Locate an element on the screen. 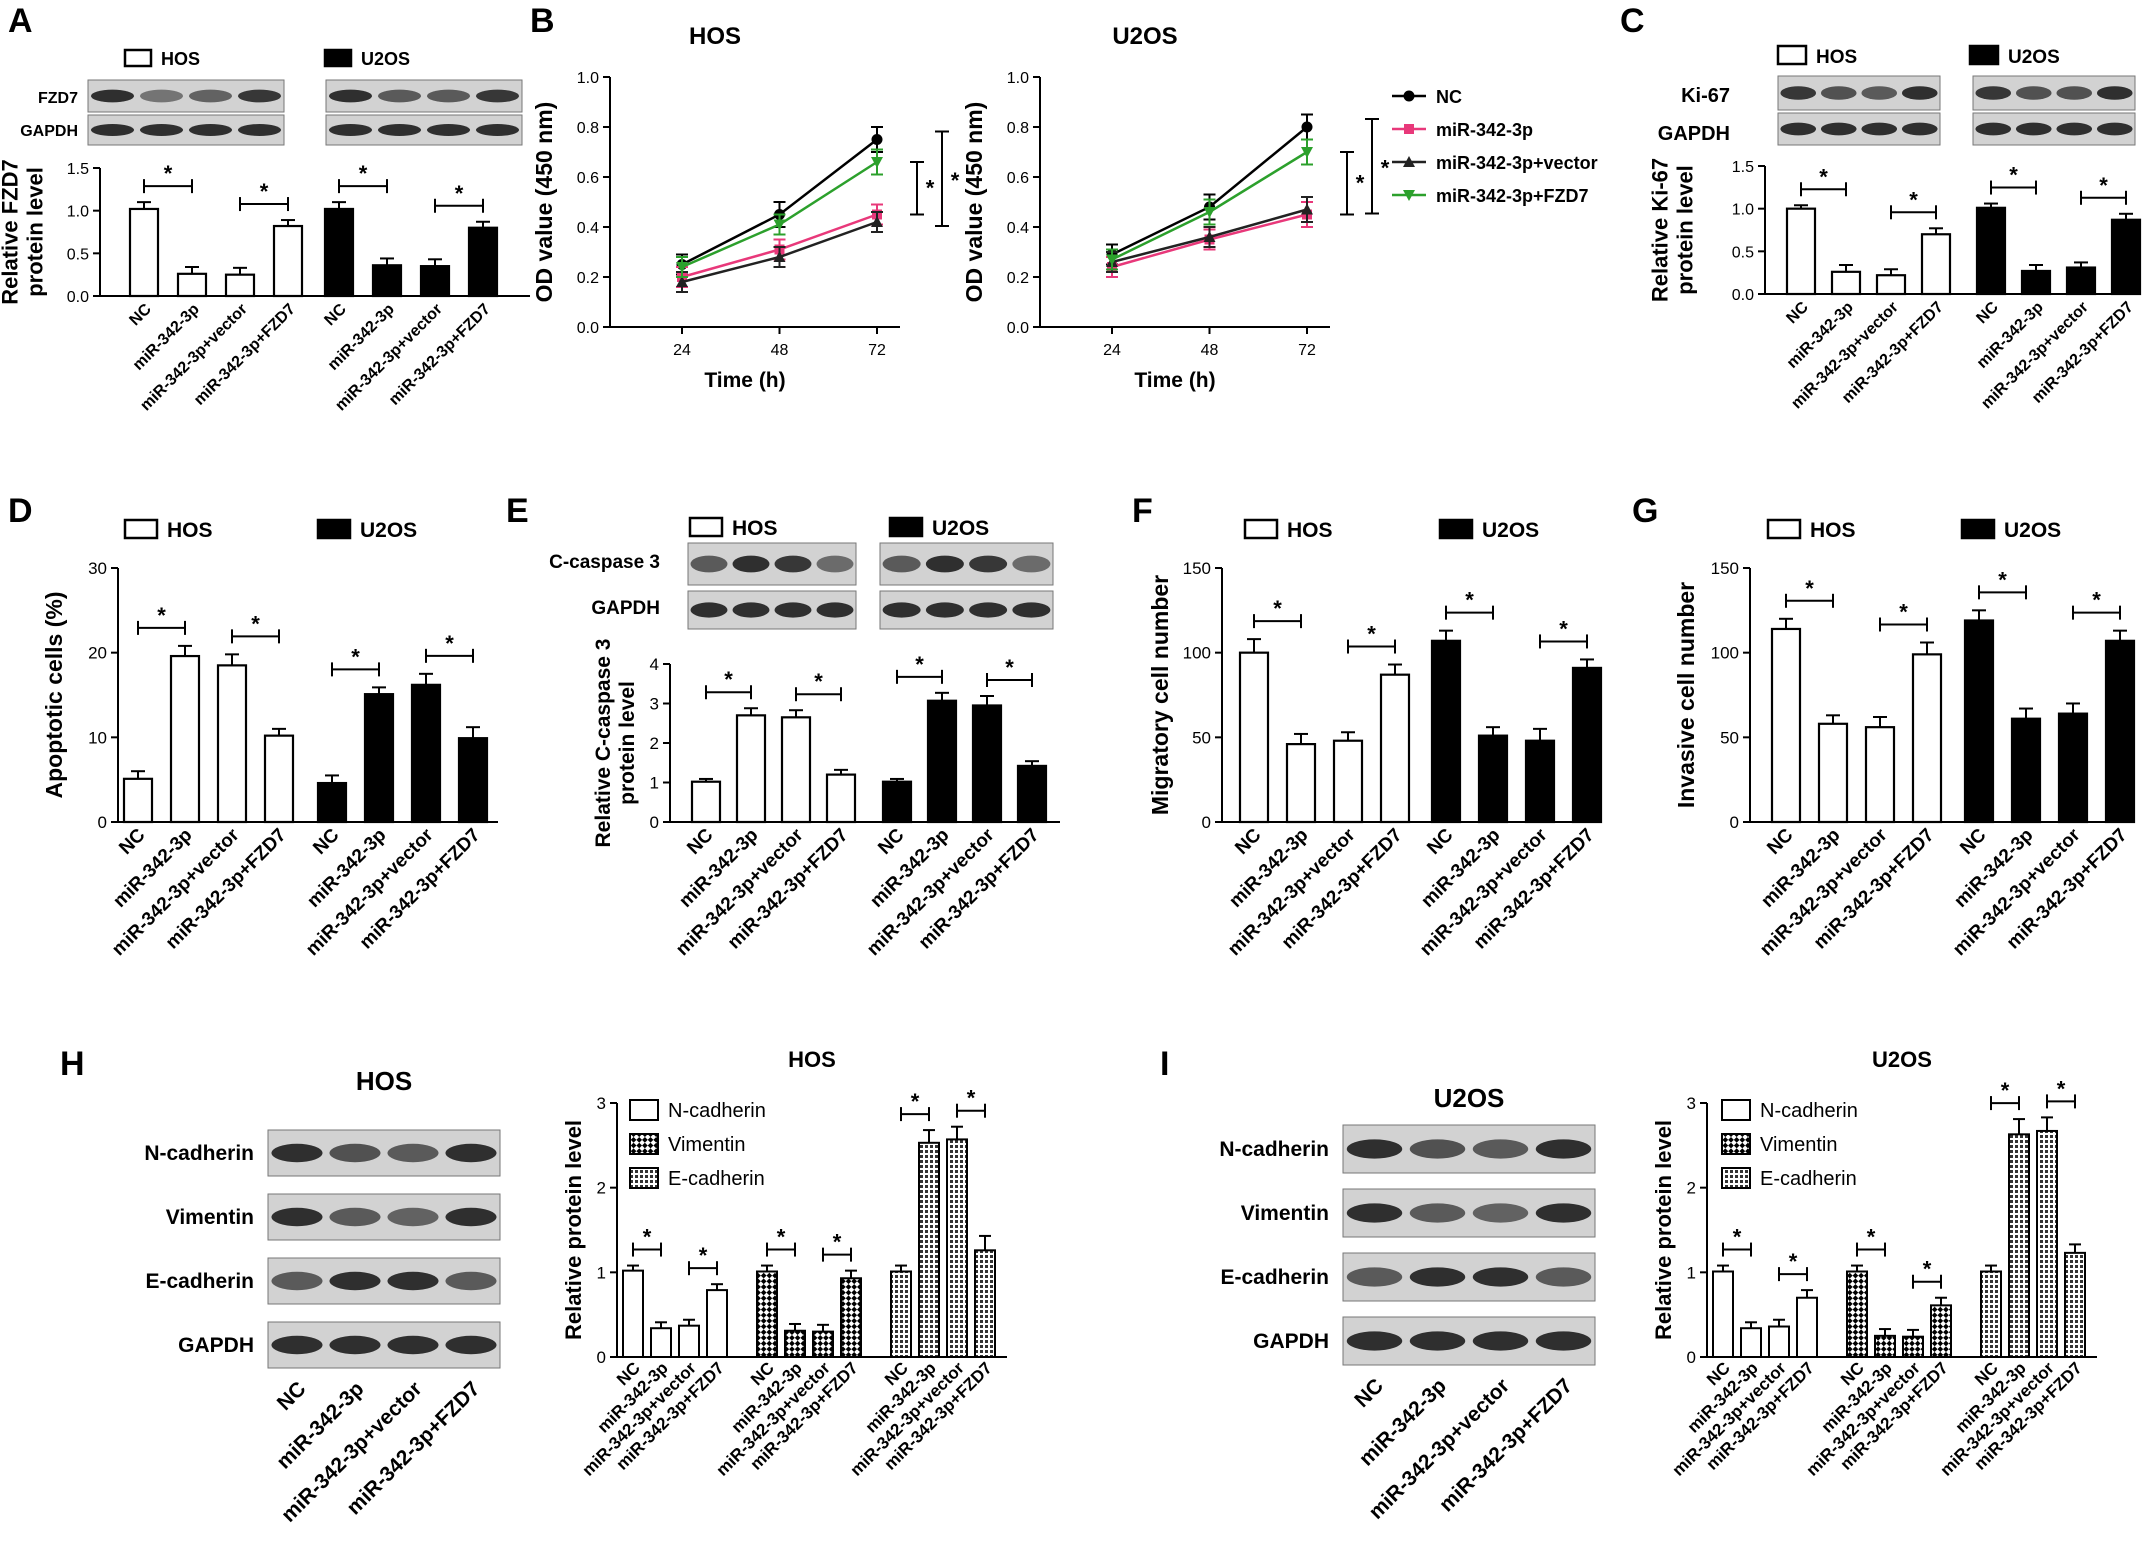 This screenshot has height=1561, width=2150. panel-e-blot-label-2: GAPDH is located at coordinates (625, 608).